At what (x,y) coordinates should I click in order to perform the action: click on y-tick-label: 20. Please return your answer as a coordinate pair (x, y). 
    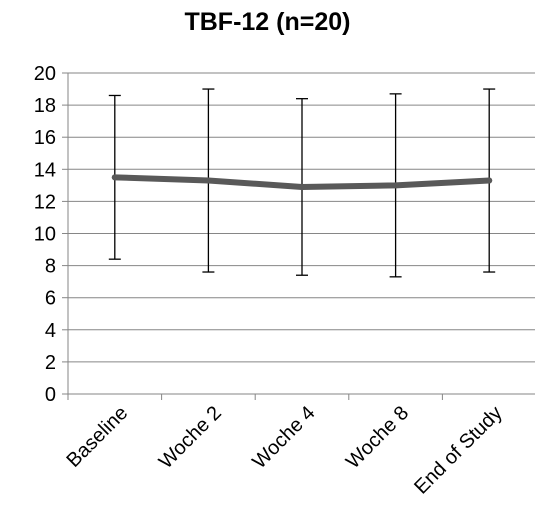
    Looking at the image, I should click on (45, 74).